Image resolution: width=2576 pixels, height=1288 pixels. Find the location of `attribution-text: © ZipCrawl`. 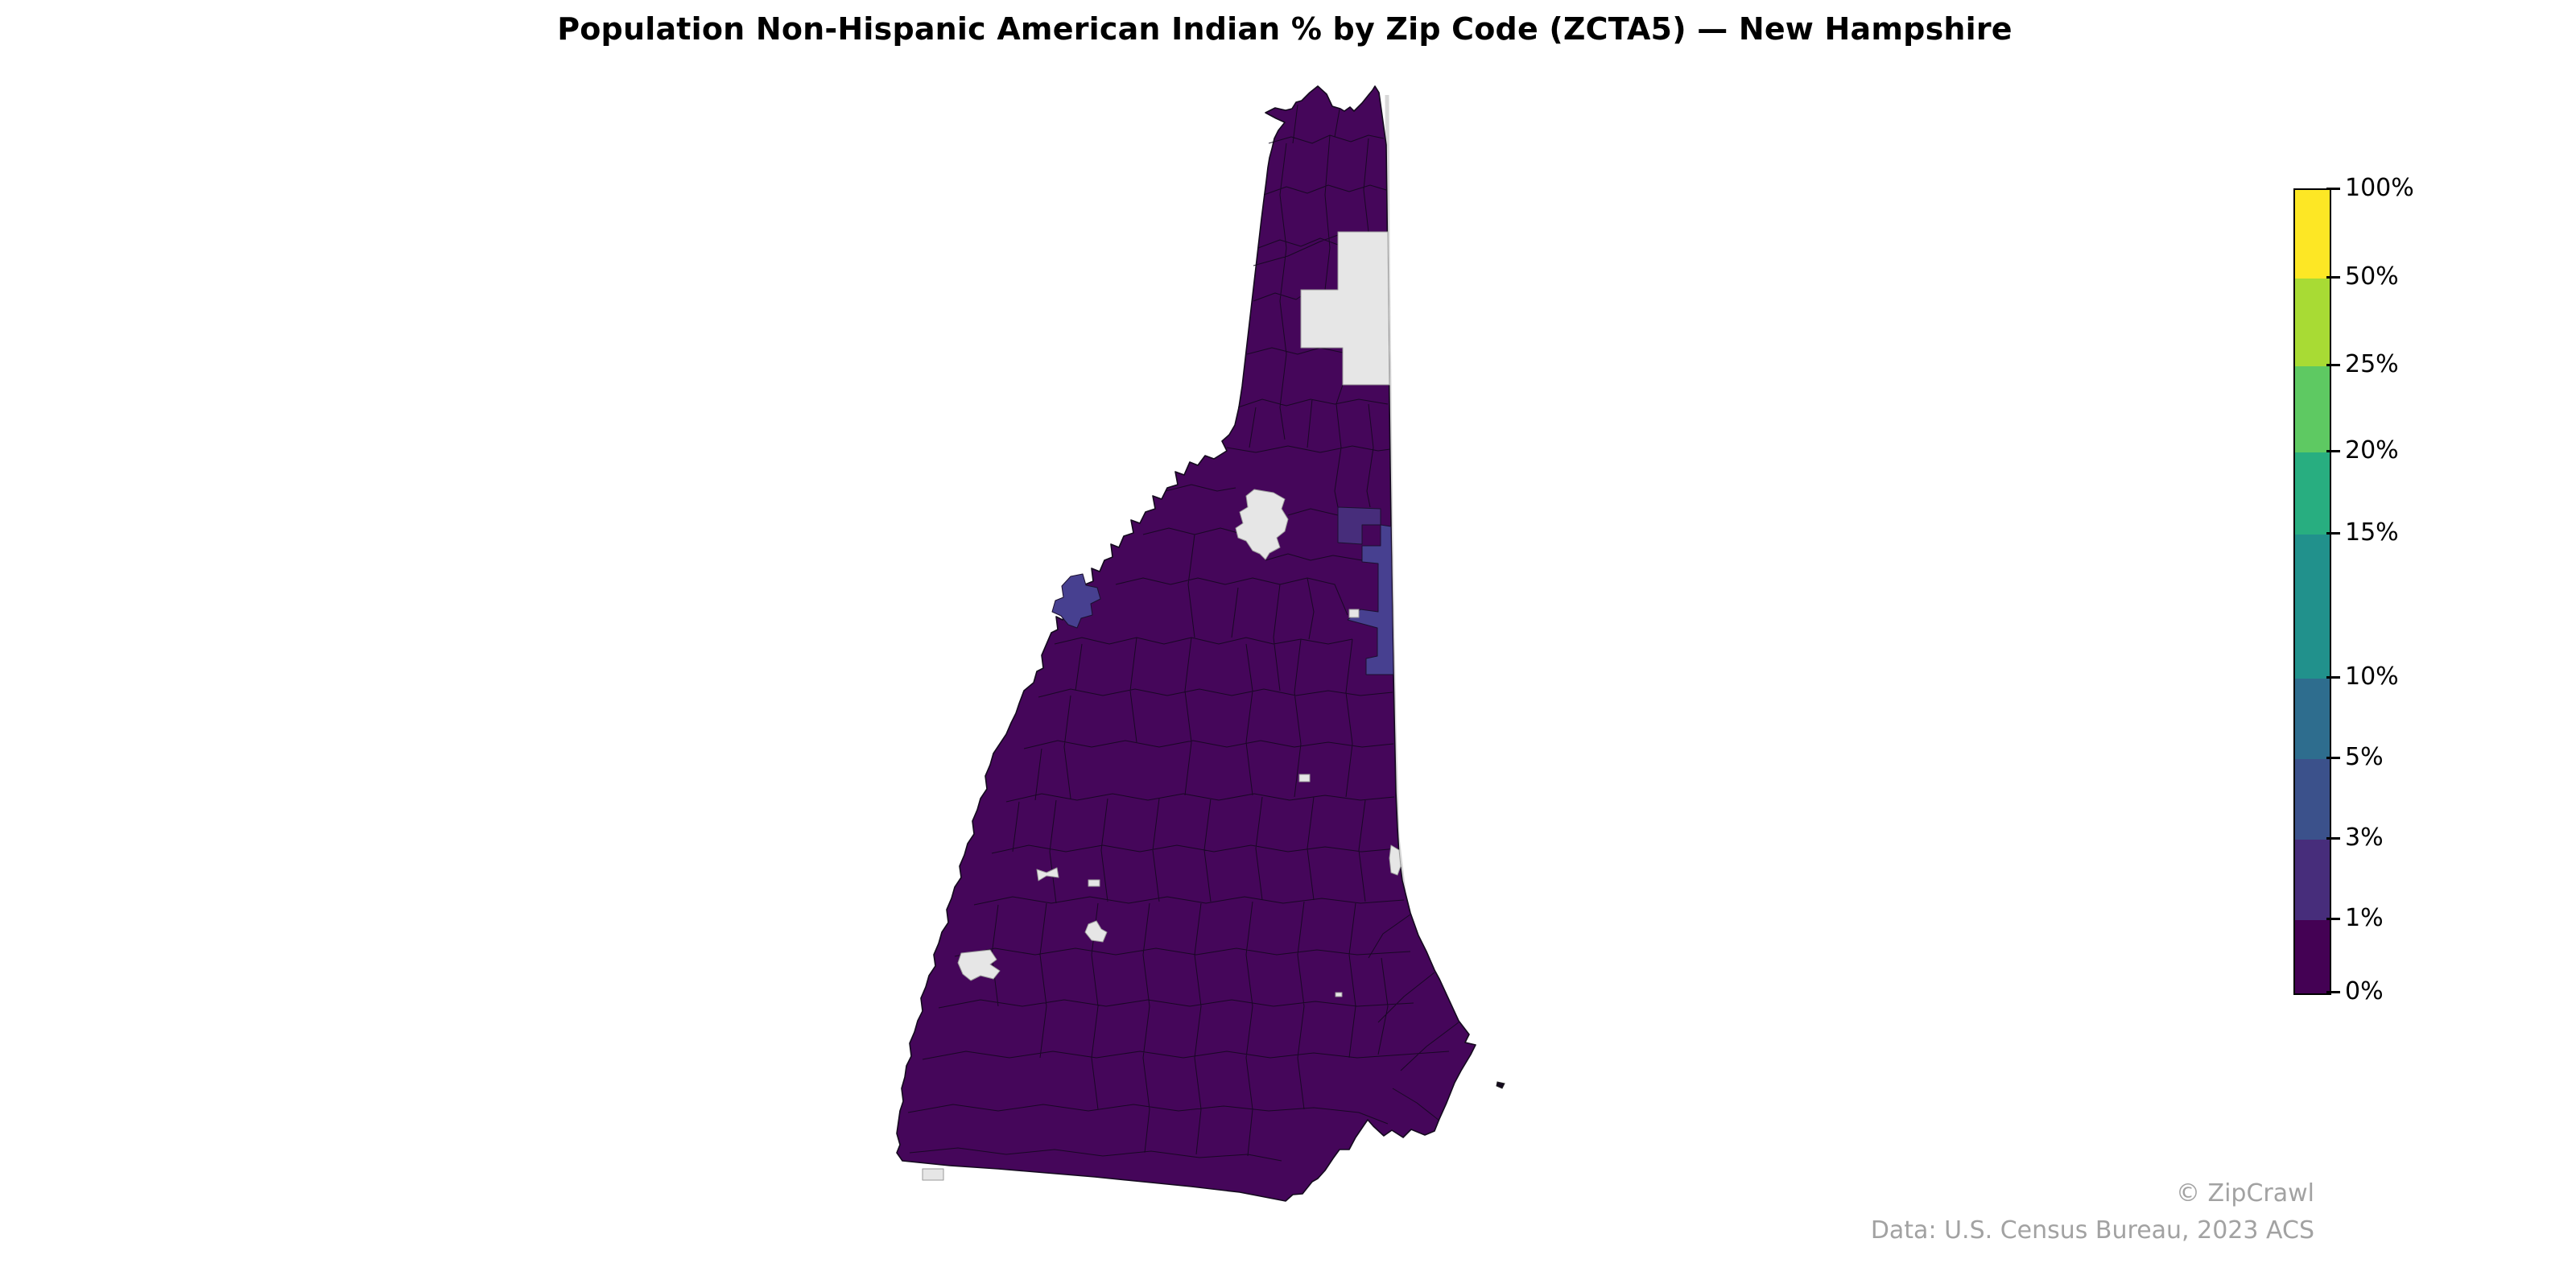

attribution-text: © ZipCrawl is located at coordinates (2244, 1193).